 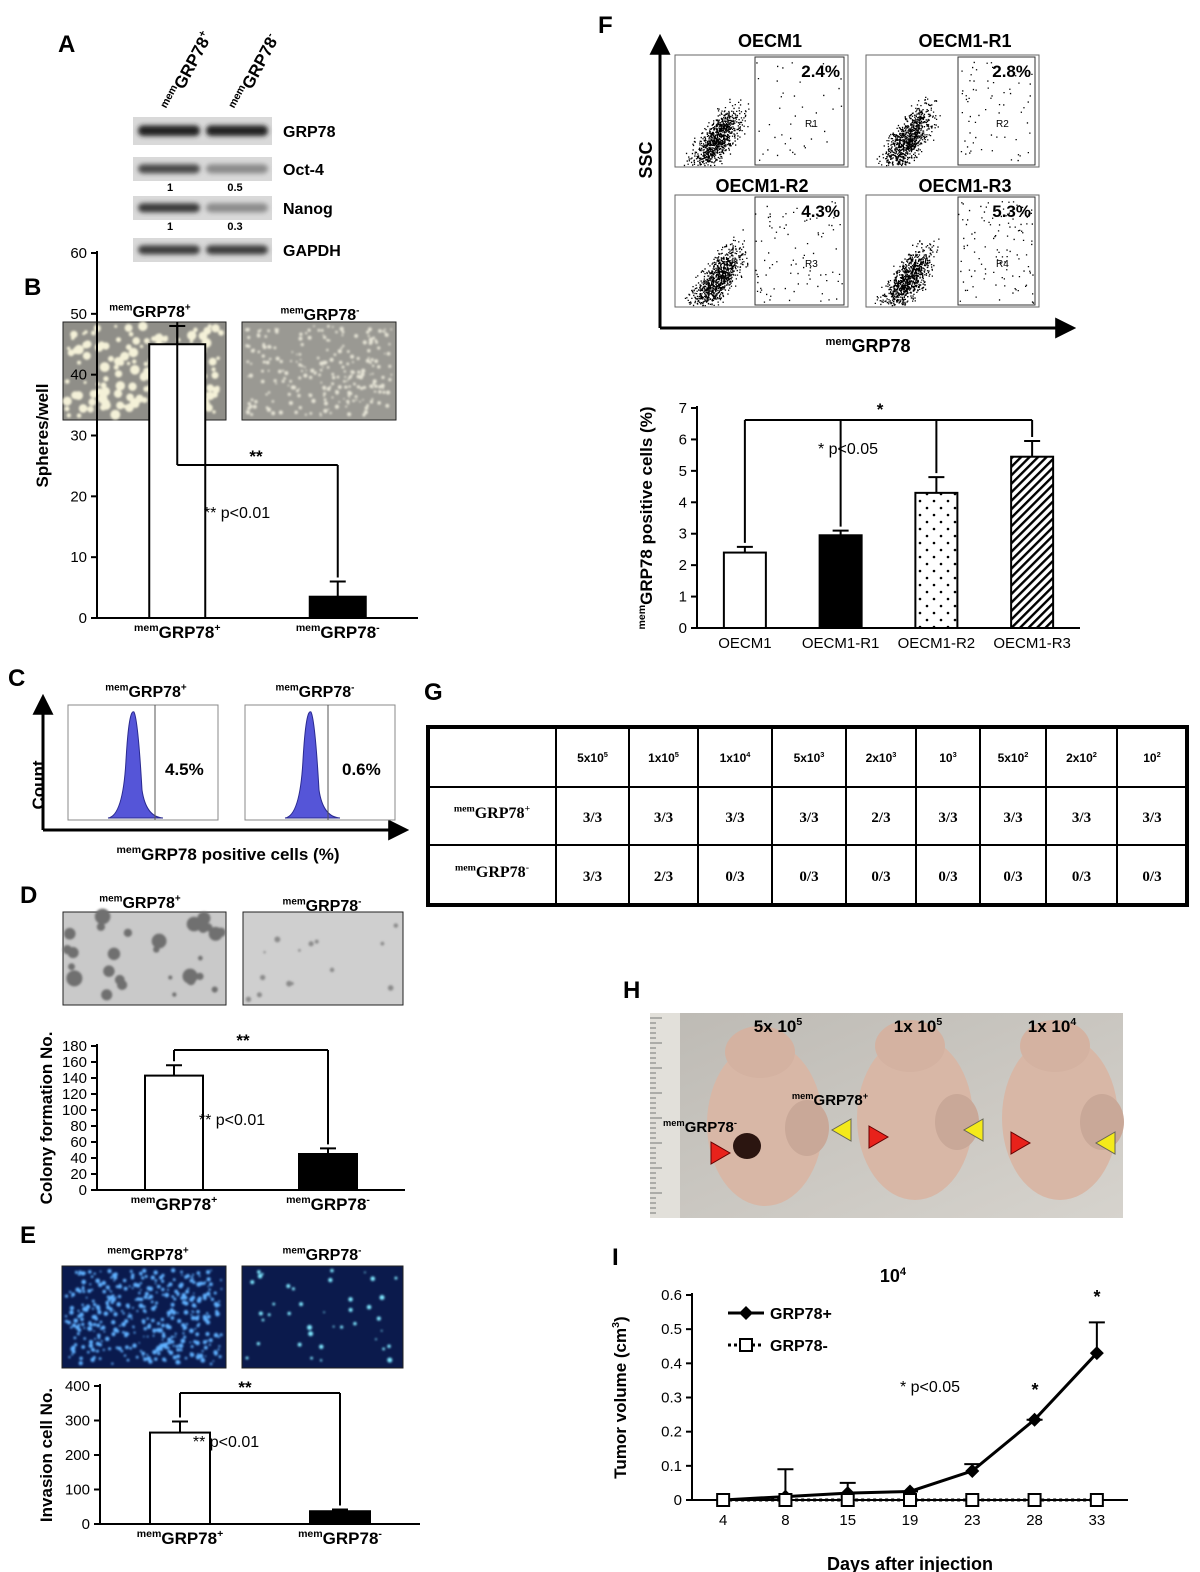 I want to click on panel-letter: E, so click(x=28, y=1235).